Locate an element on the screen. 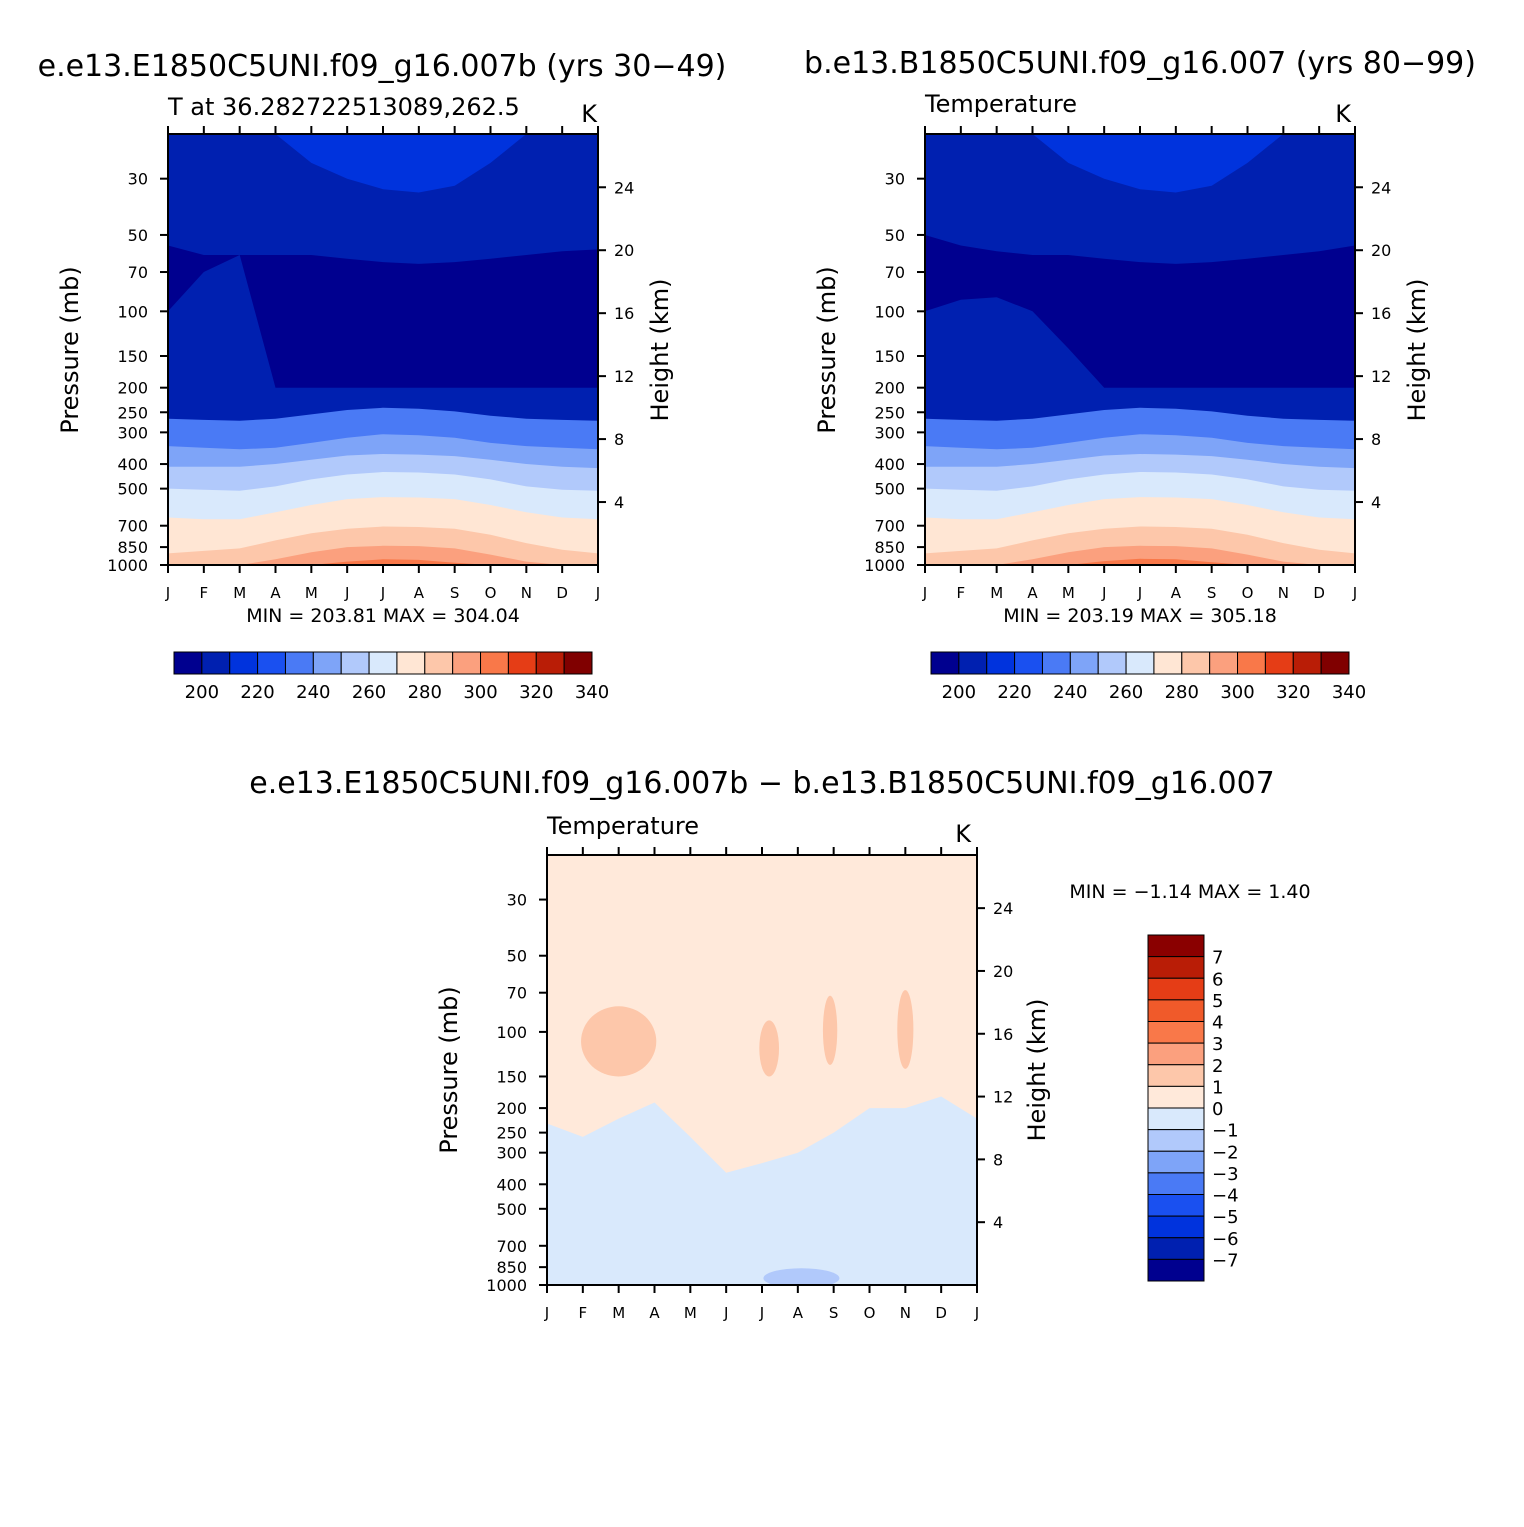  colorbar-label: 280 is located at coordinates (1182, 692).